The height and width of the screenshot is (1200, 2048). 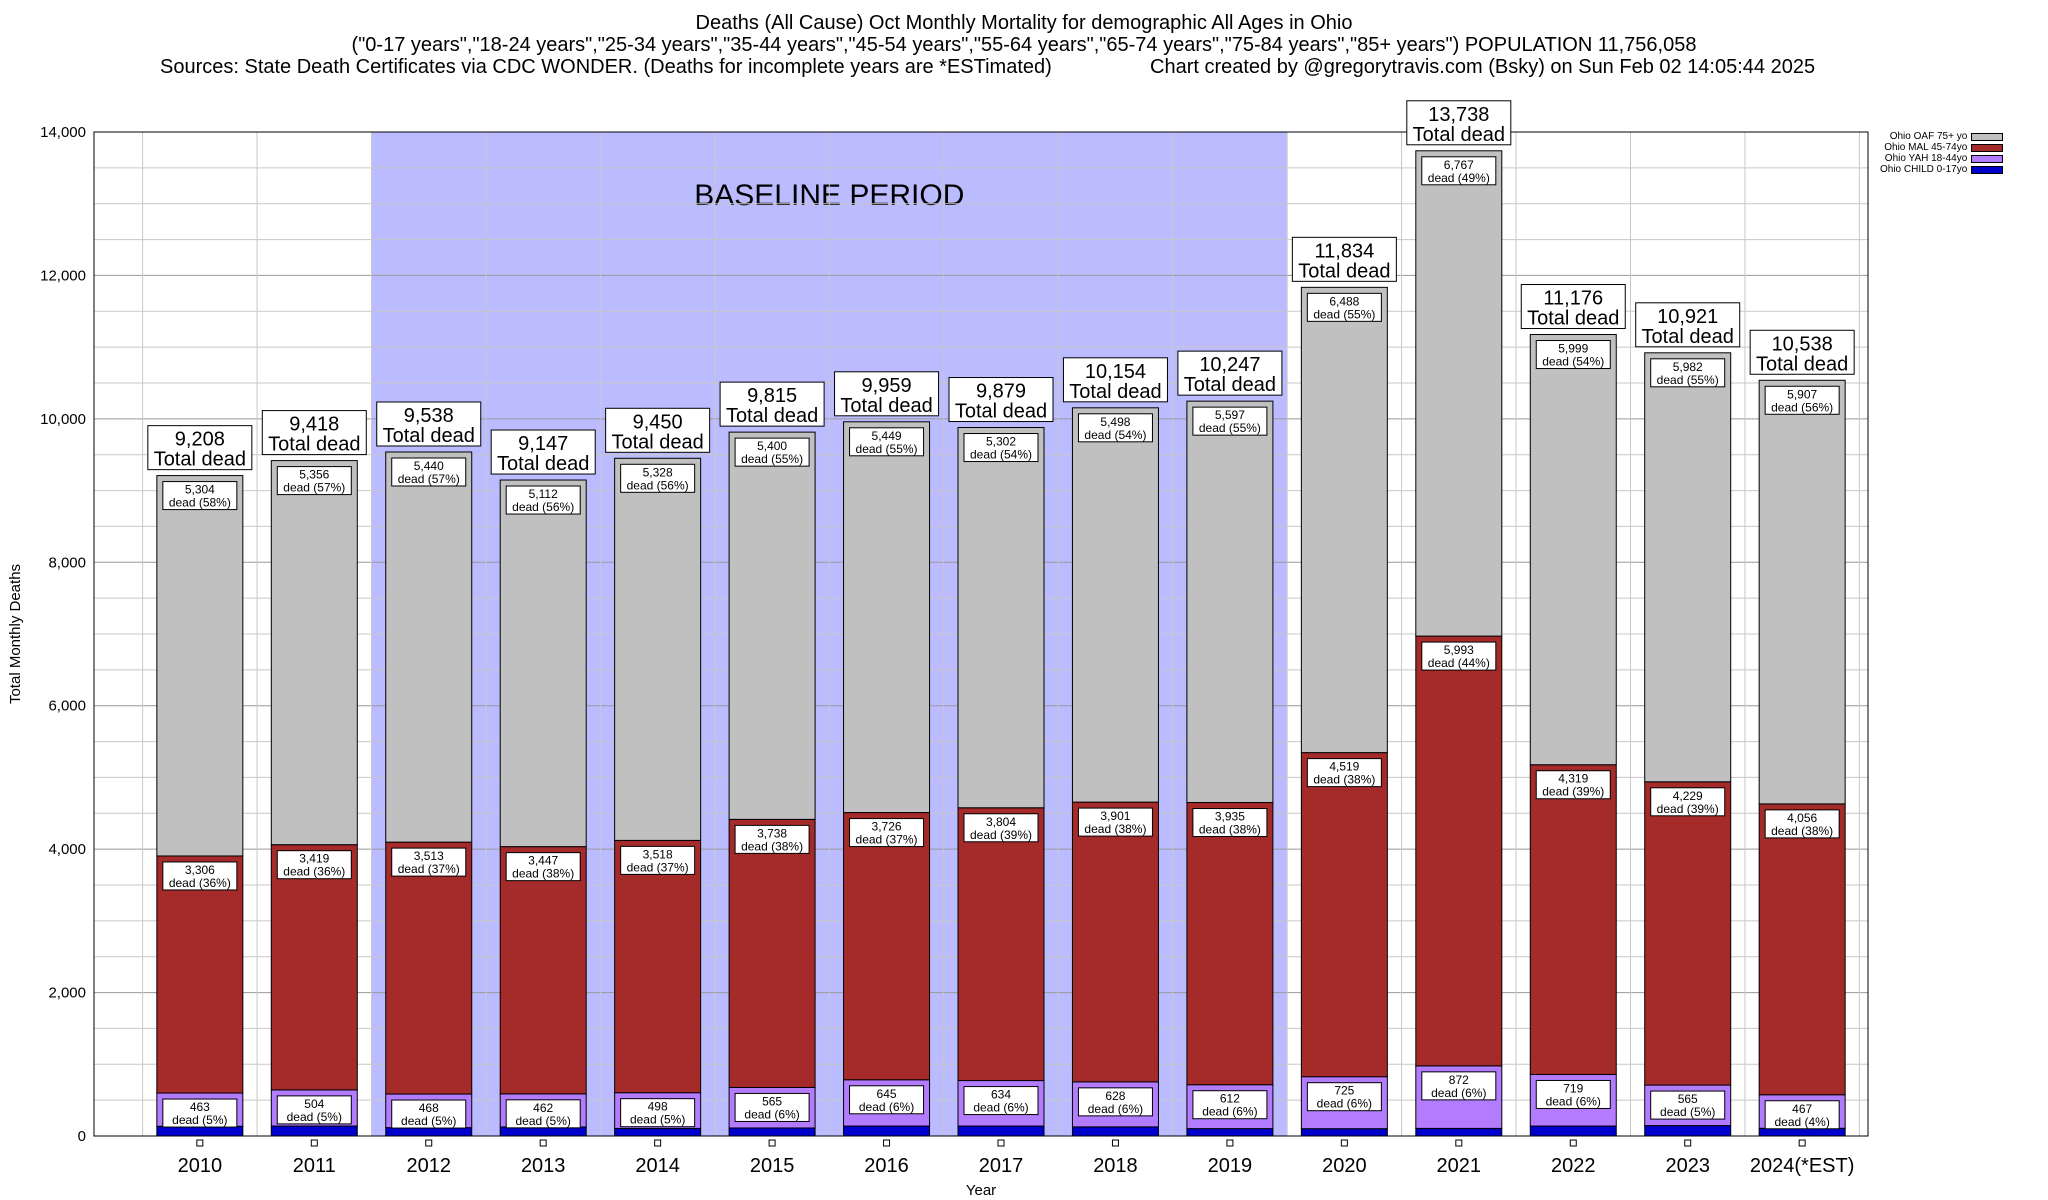 What do you see at coordinates (429, 869) in the screenshot?
I see `segment-pct-label: dead (37%)` at bounding box center [429, 869].